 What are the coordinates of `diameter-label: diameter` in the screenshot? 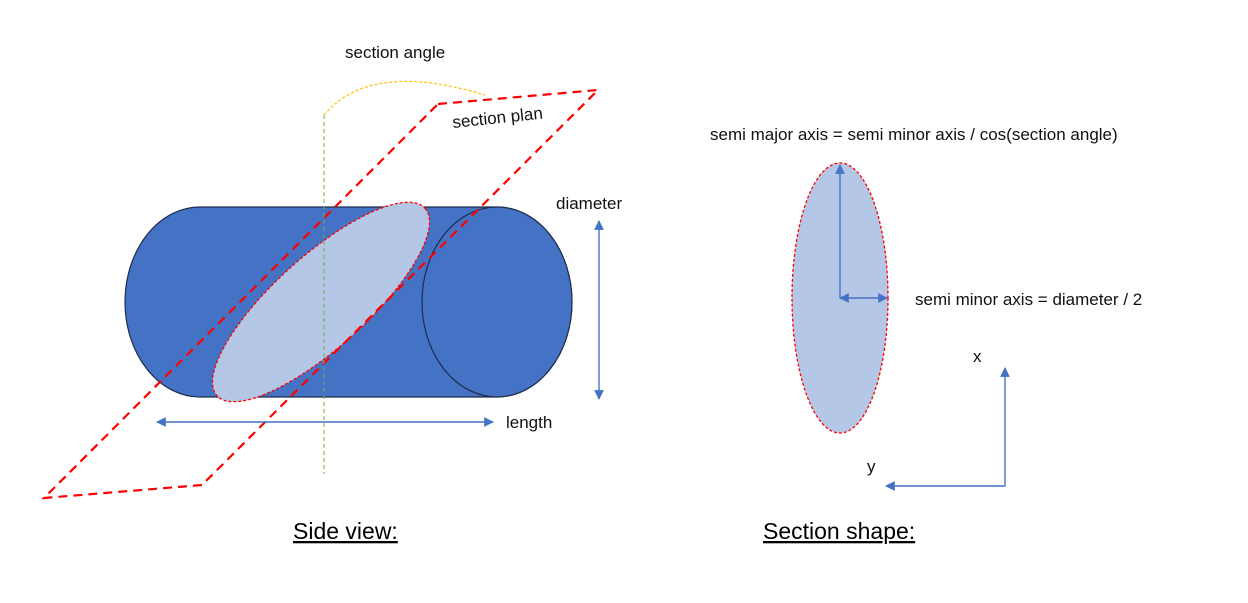 It's located at (589, 203).